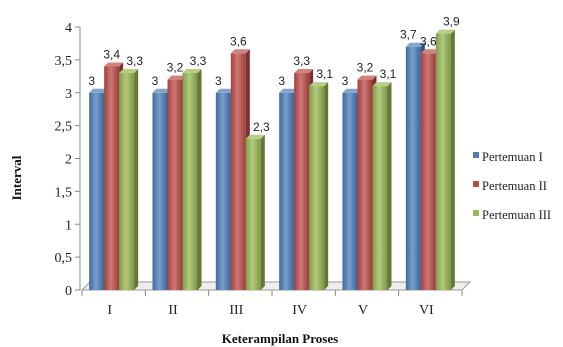 This screenshot has width=563, height=347. I want to click on legend-label: Pertemuan III, so click(516, 215).